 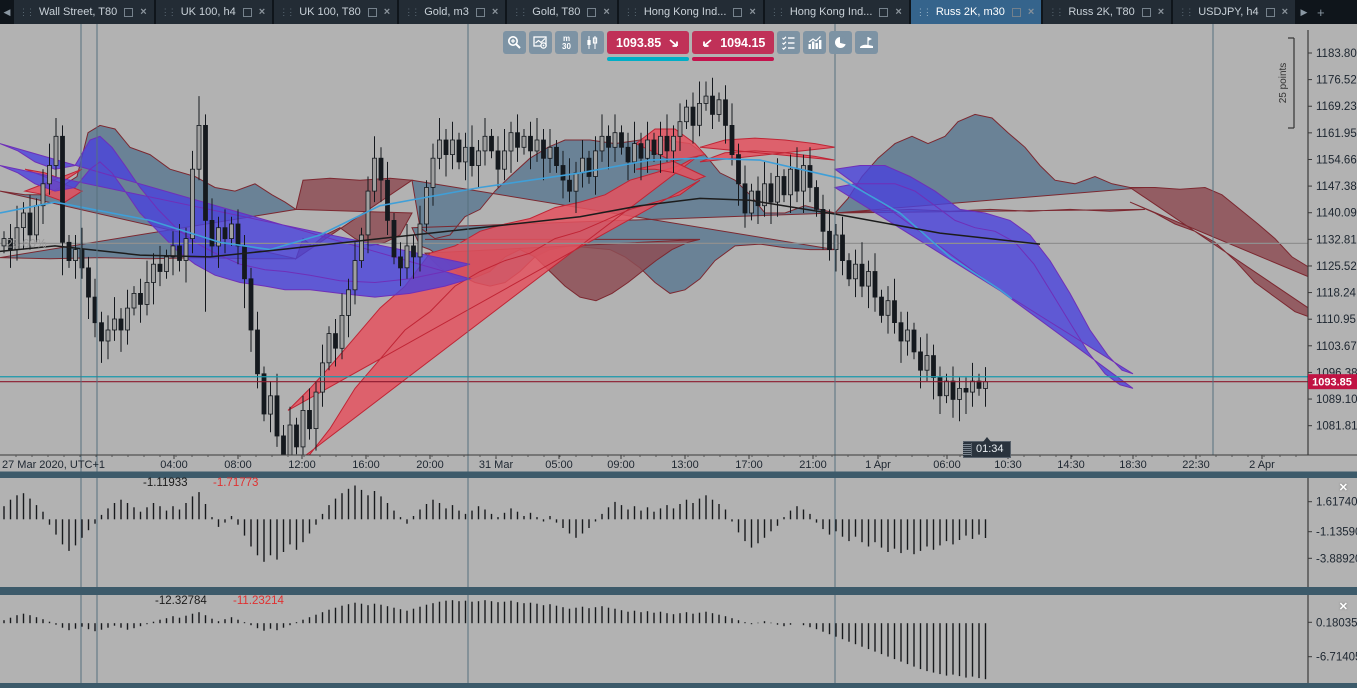 What do you see at coordinates (214, 12) in the screenshot?
I see `instrument-tab-1: ⋮⋮ UK 100, h4 ×` at bounding box center [214, 12].